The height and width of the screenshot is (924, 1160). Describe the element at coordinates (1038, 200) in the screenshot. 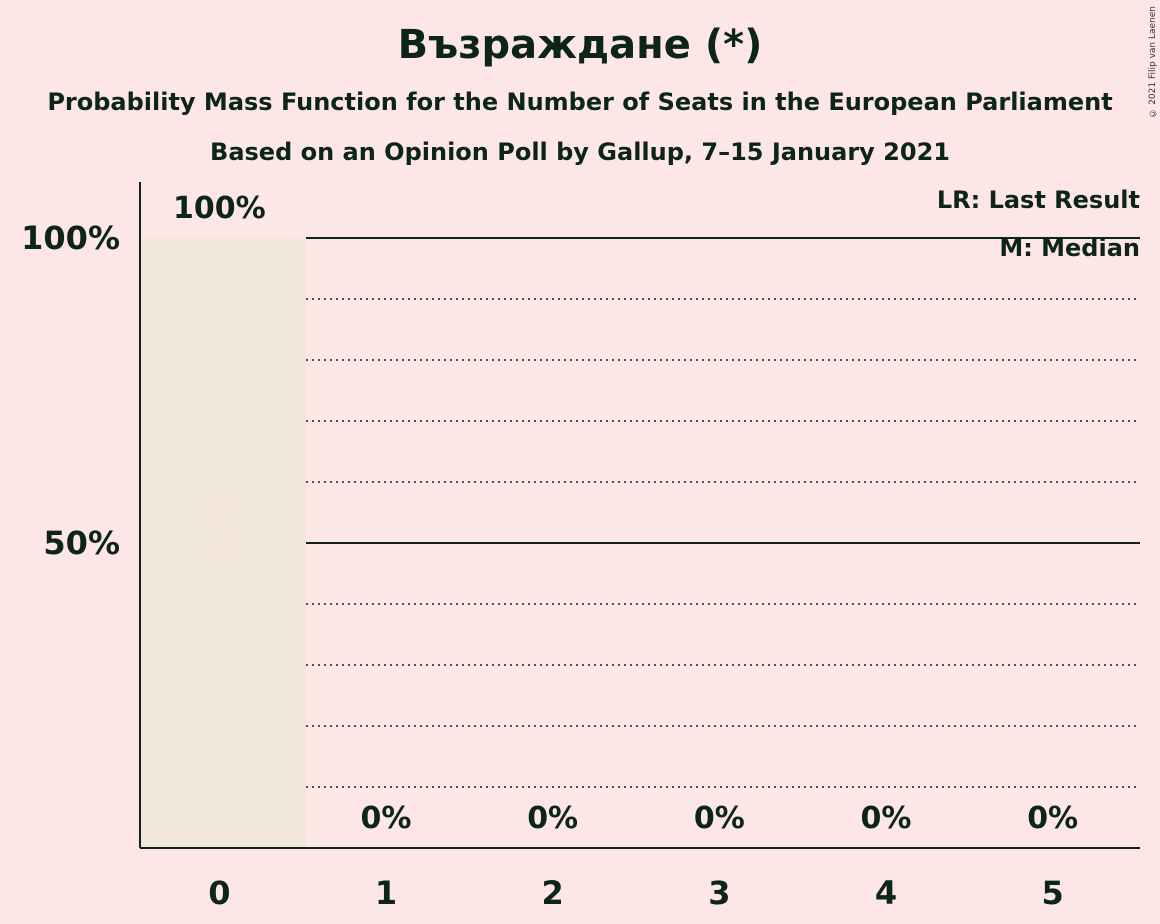

I see `legend-last-result: LR: Last Result` at that location.